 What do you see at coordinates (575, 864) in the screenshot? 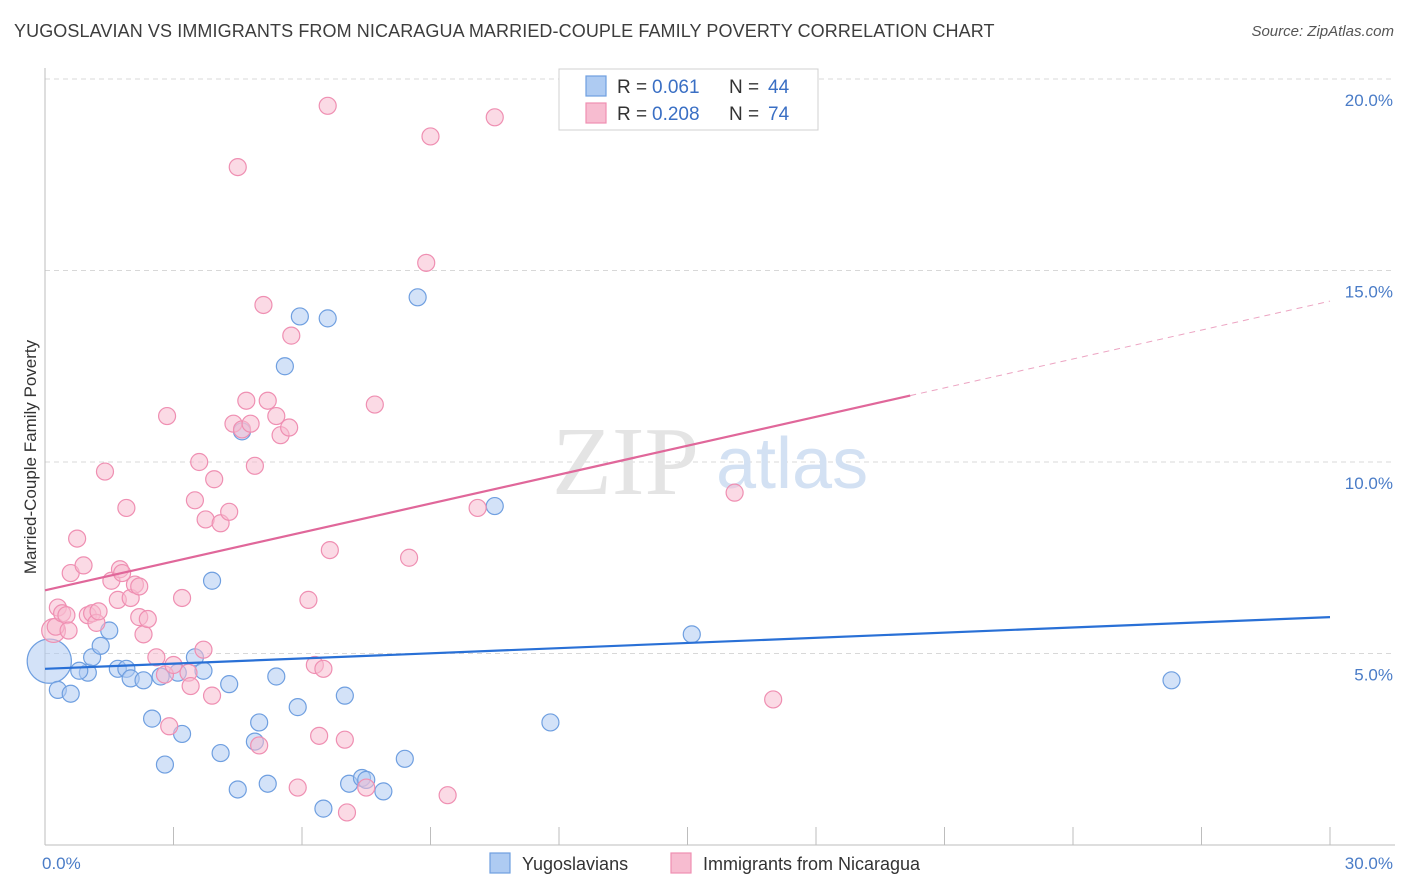
I see `bottom-legend-label: Yugoslavians` at bounding box center [575, 864].